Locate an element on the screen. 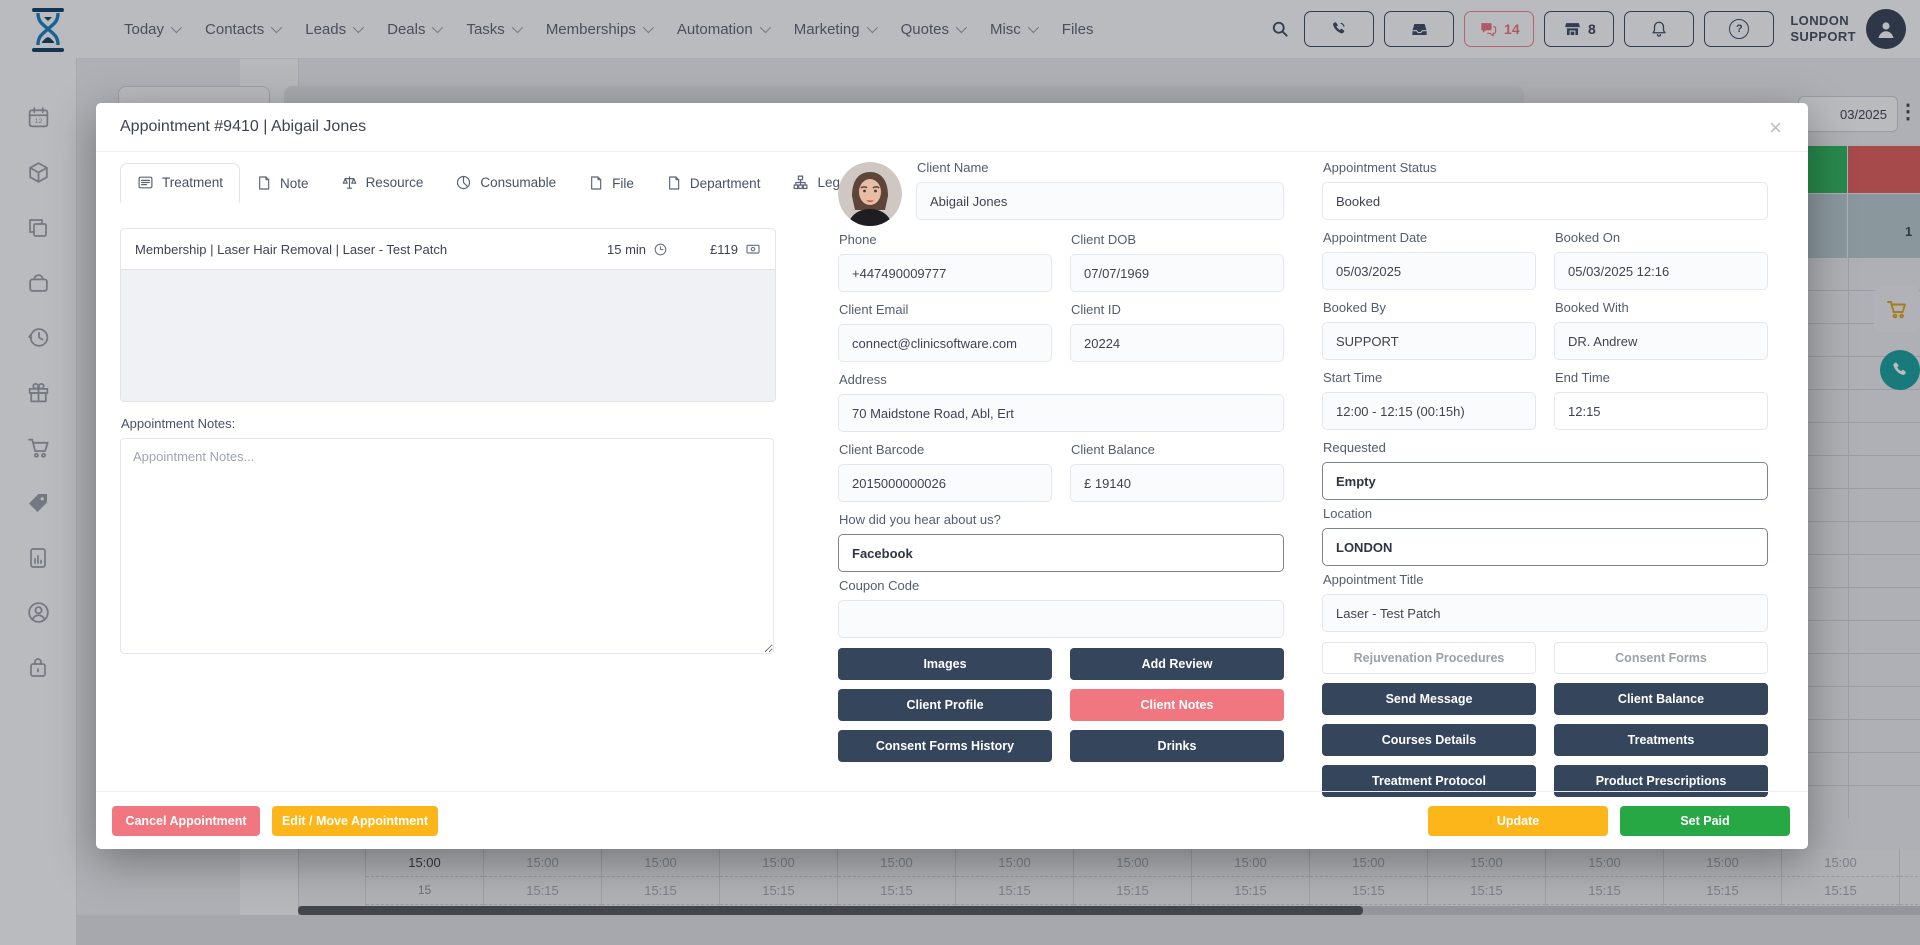 This screenshot has height=945, width=1920. nav-label: Leads is located at coordinates (326, 29).